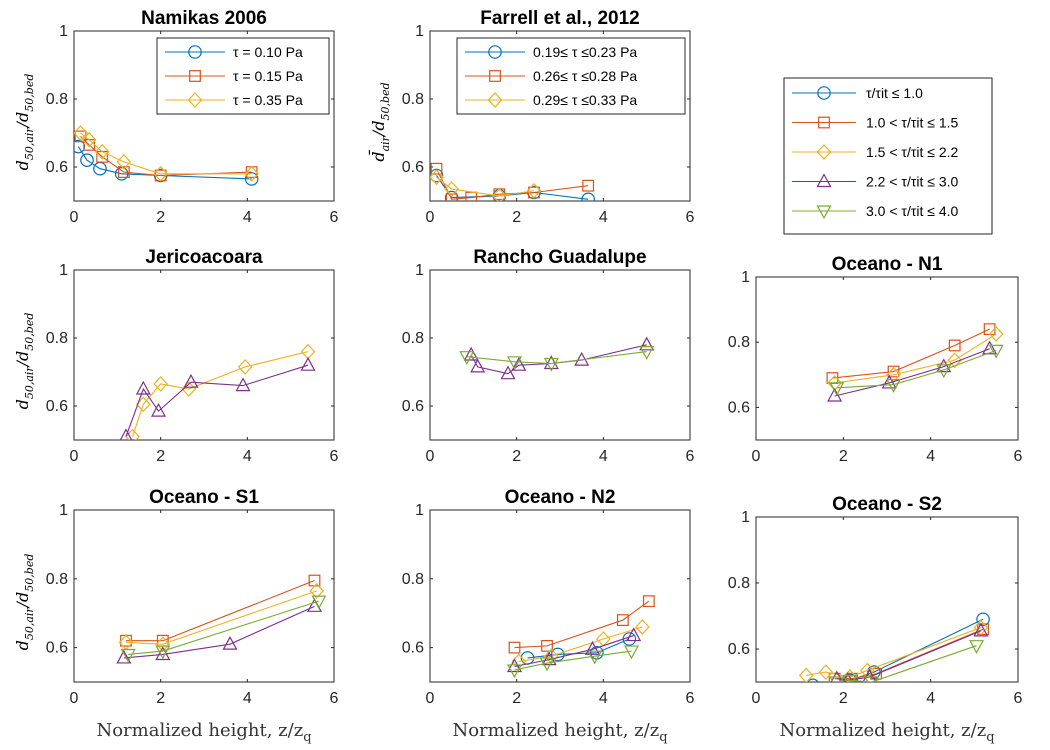  What do you see at coordinates (585, 52) in the screenshot?
I see `legend-label: 0.19≤ τ ≤0.23 Pa` at bounding box center [585, 52].